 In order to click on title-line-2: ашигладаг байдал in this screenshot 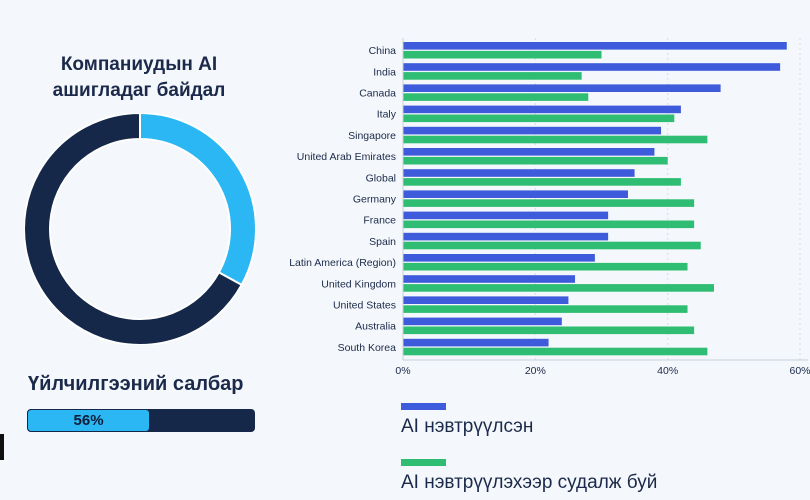, I will do `click(139, 90)`.